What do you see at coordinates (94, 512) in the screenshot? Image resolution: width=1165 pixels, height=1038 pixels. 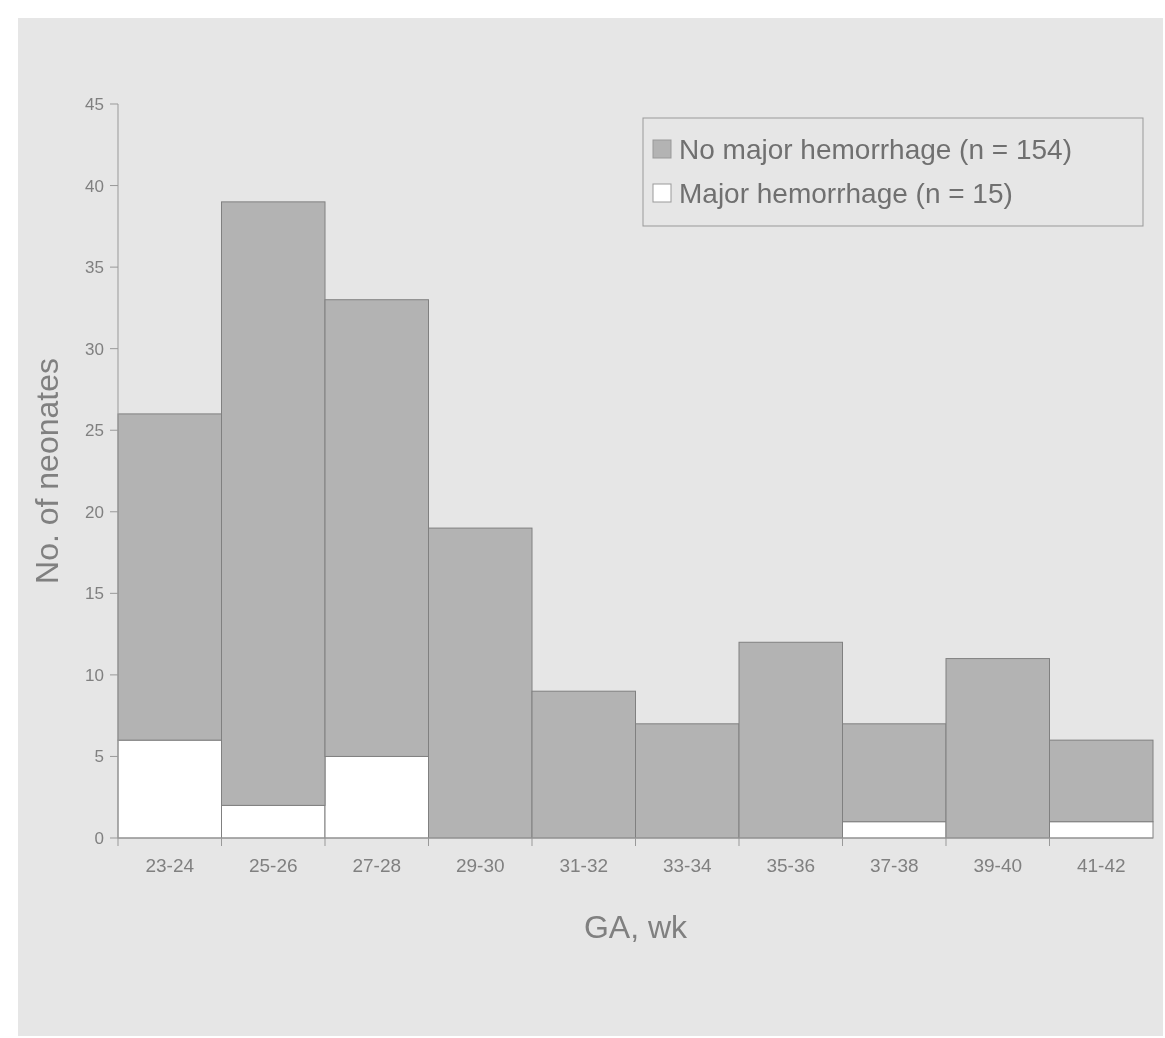 I see `y-tick-label: 20` at bounding box center [94, 512].